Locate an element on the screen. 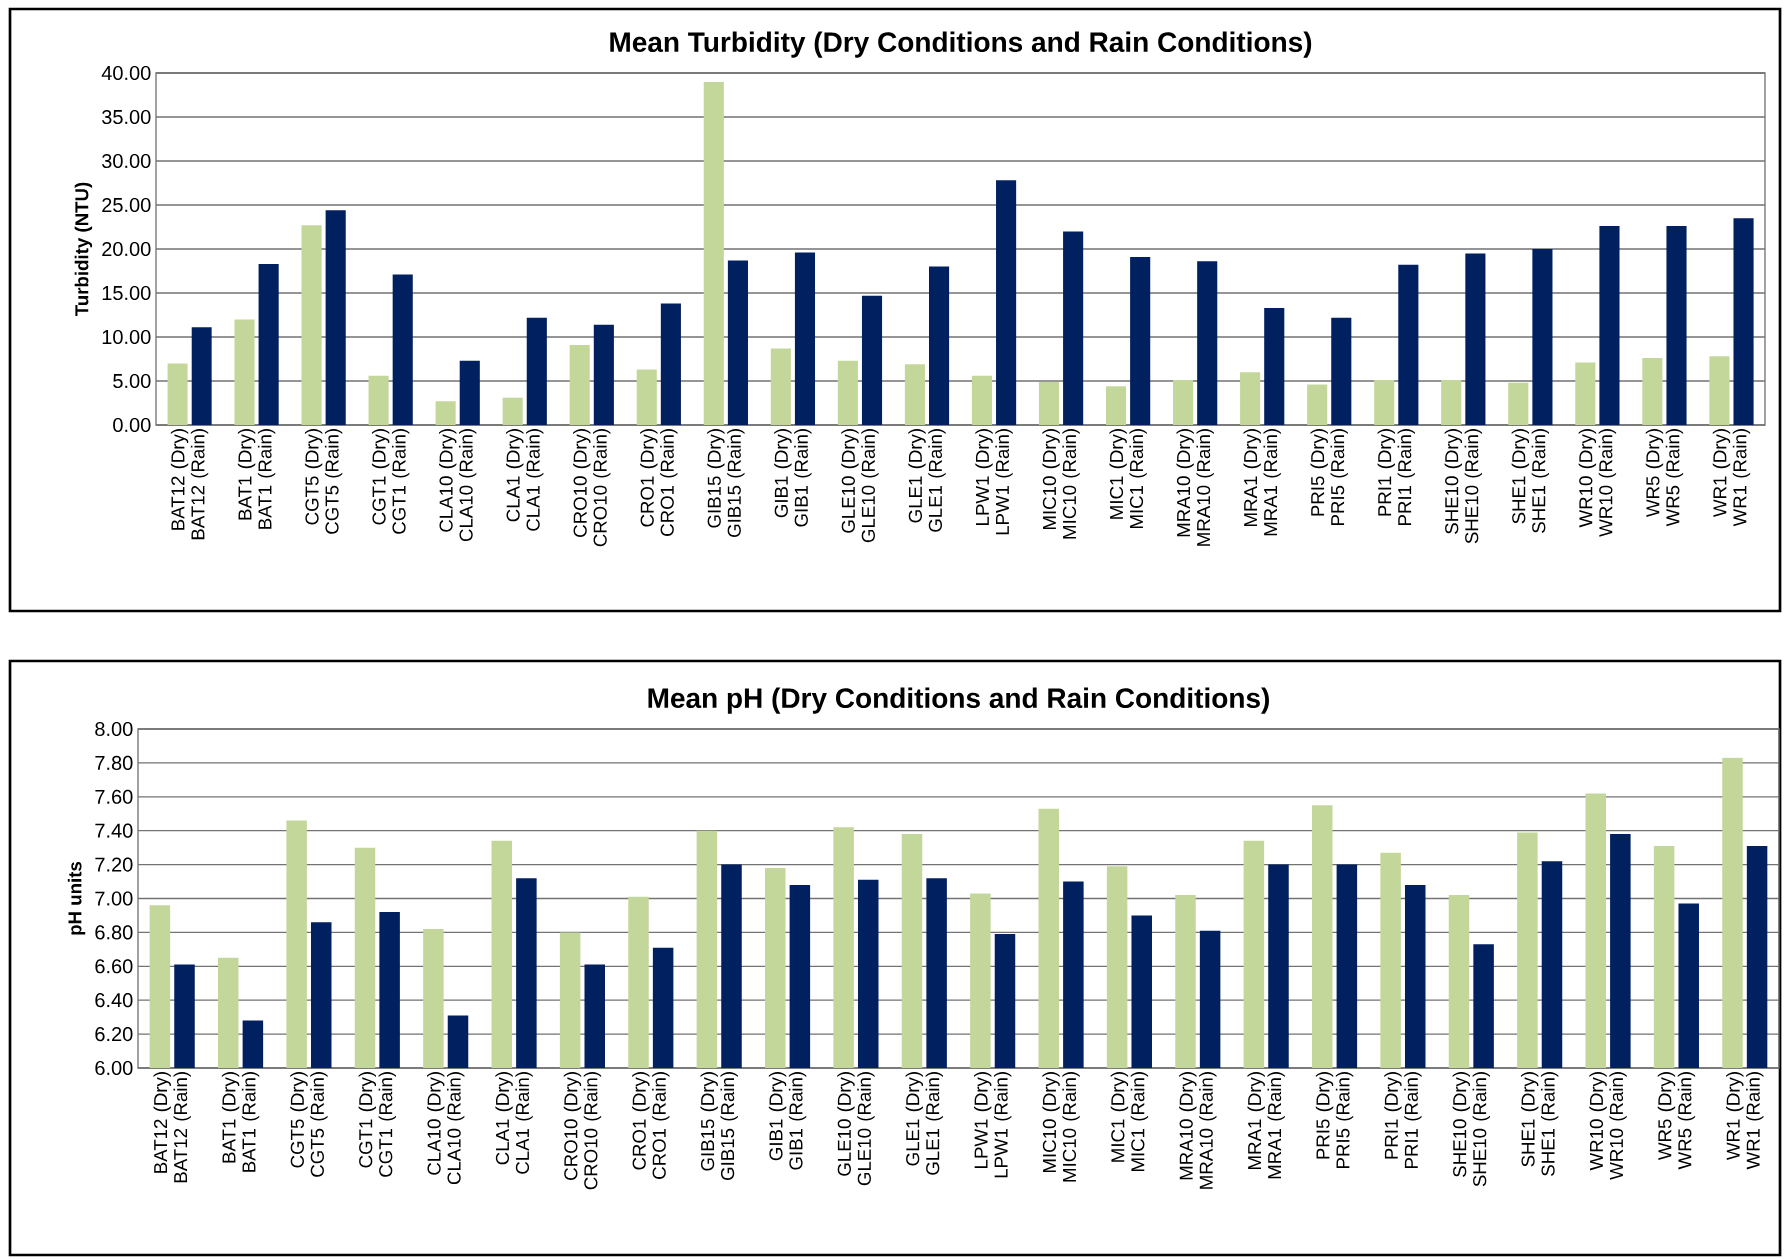 This screenshot has width=1788, height=1259. y-tick-label: 7.80 is located at coordinates (114, 762).